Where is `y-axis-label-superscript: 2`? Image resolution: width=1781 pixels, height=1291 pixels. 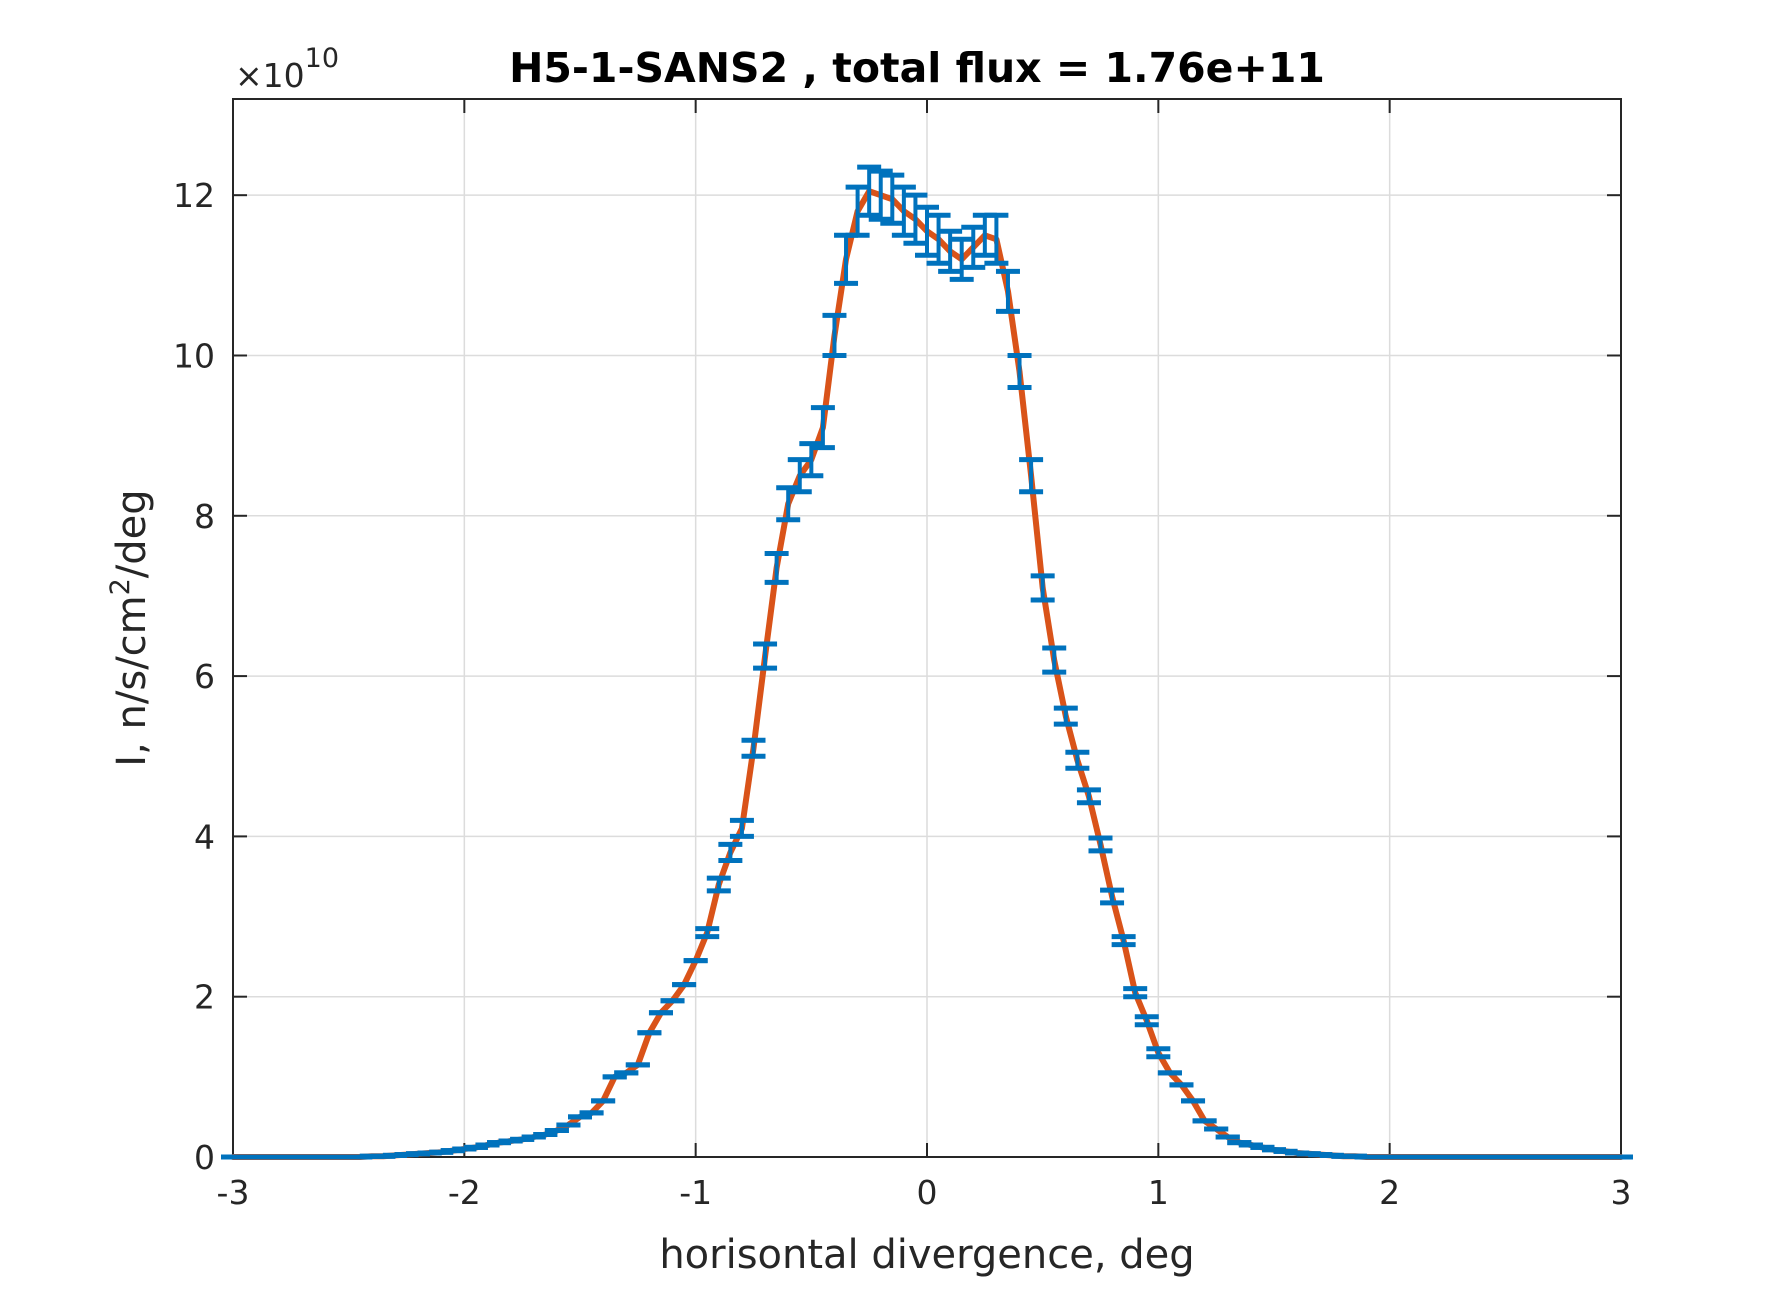 y-axis-label-superscript: 2 is located at coordinates (120, 586).